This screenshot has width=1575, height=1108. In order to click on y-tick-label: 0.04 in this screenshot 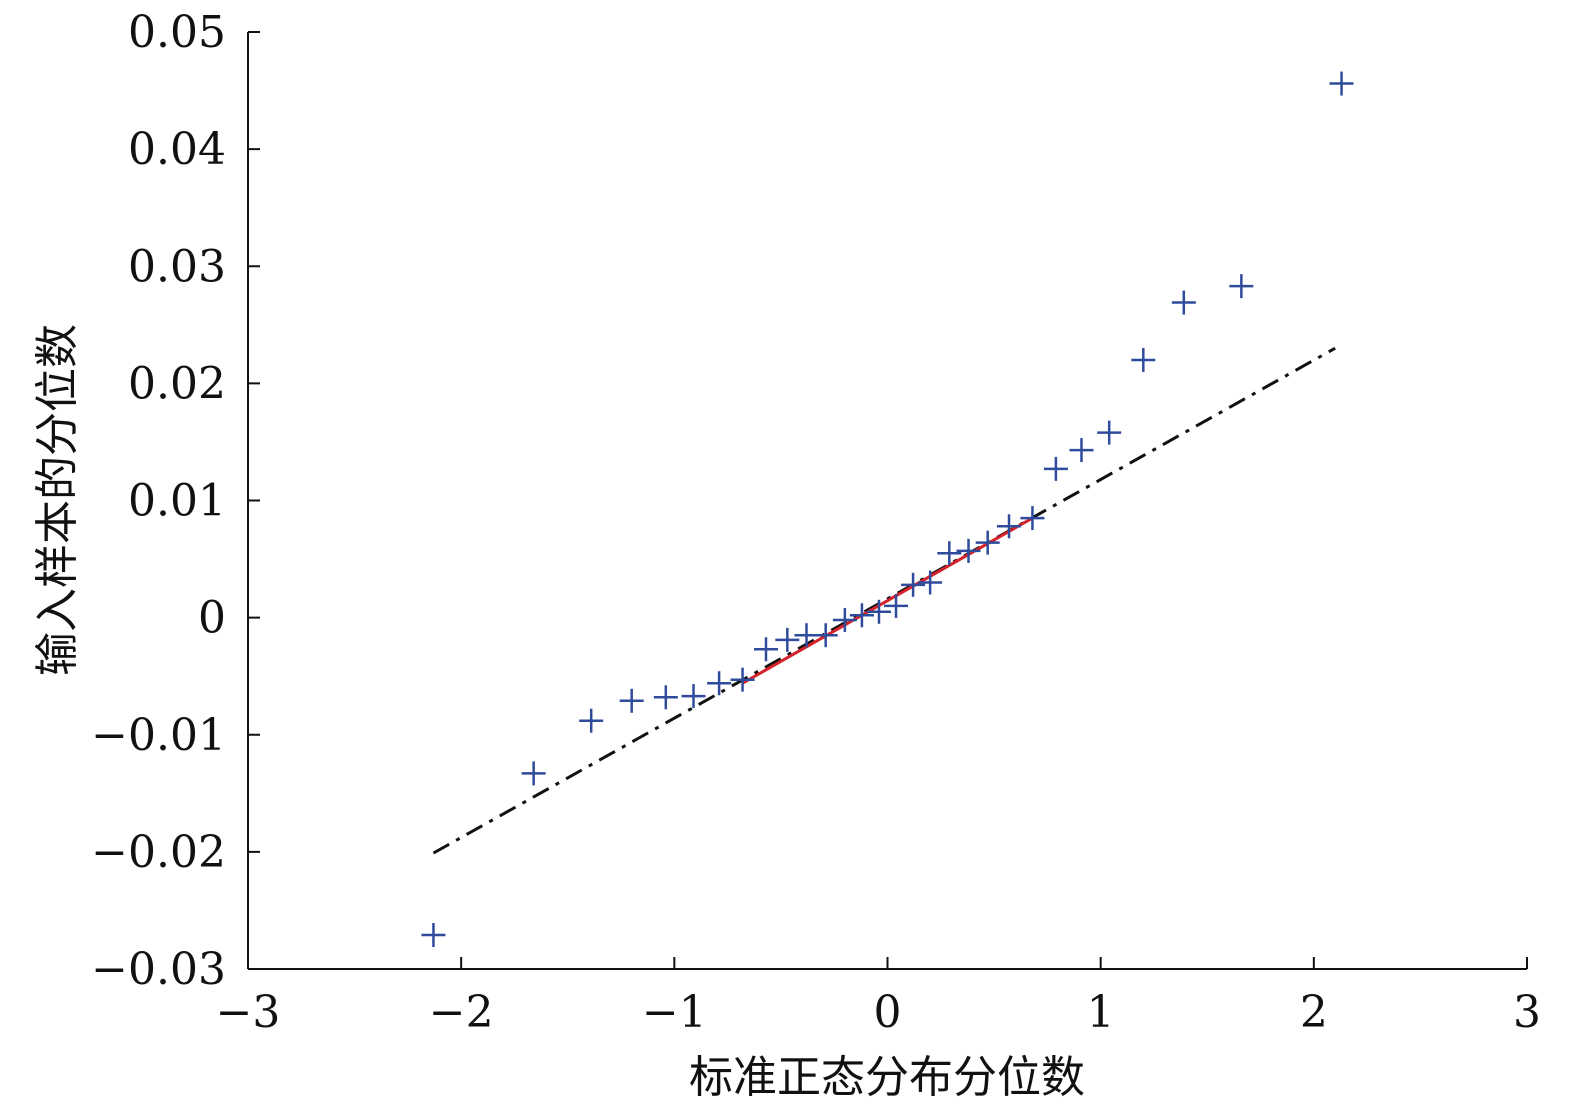, I will do `click(177, 149)`.